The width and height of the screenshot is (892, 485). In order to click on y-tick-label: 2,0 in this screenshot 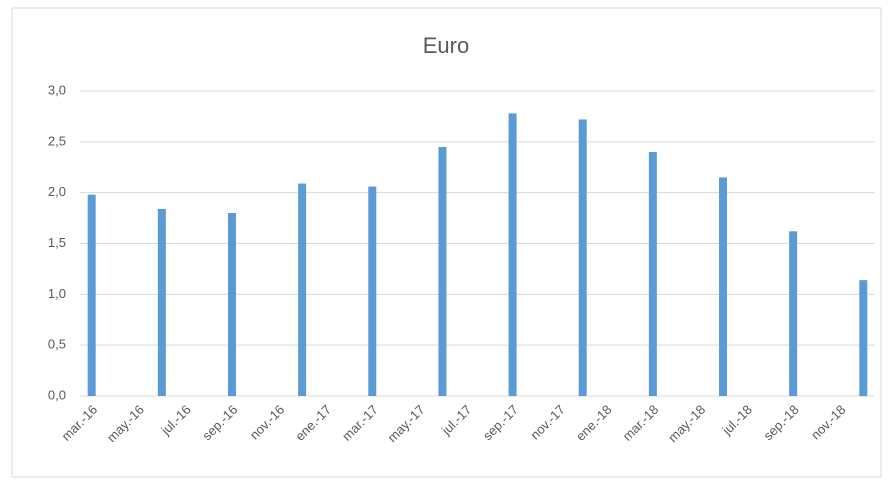, I will do `click(57, 191)`.